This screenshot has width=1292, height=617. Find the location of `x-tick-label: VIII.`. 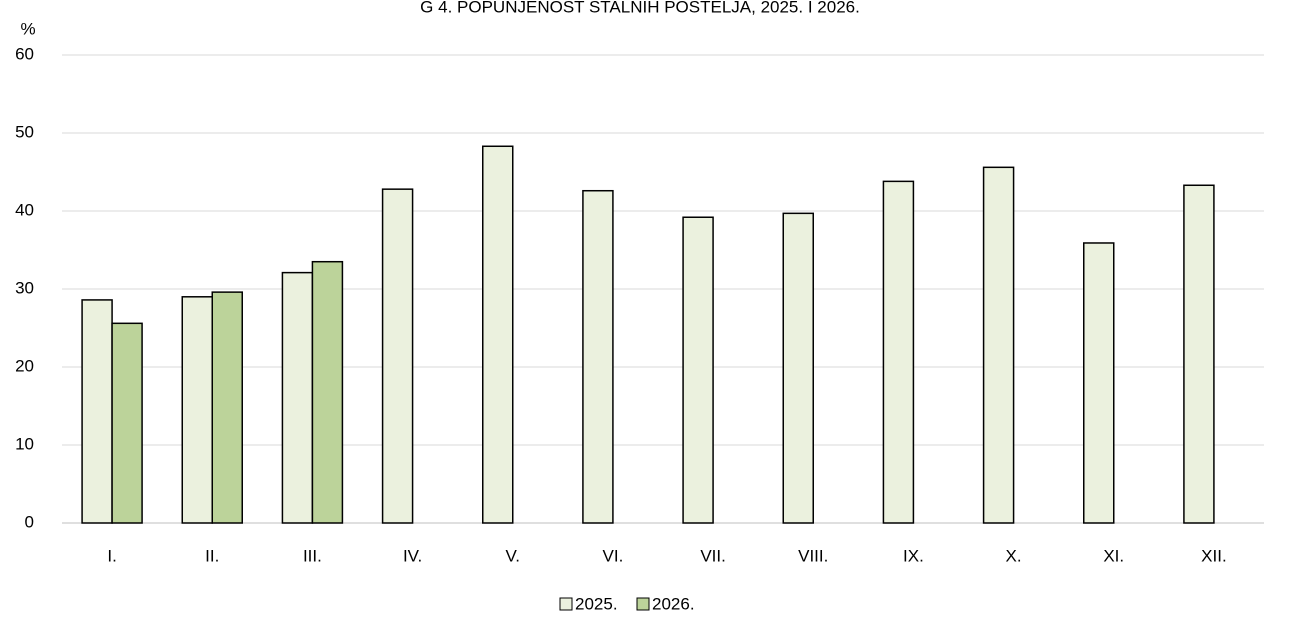

x-tick-label: VIII. is located at coordinates (813, 555).